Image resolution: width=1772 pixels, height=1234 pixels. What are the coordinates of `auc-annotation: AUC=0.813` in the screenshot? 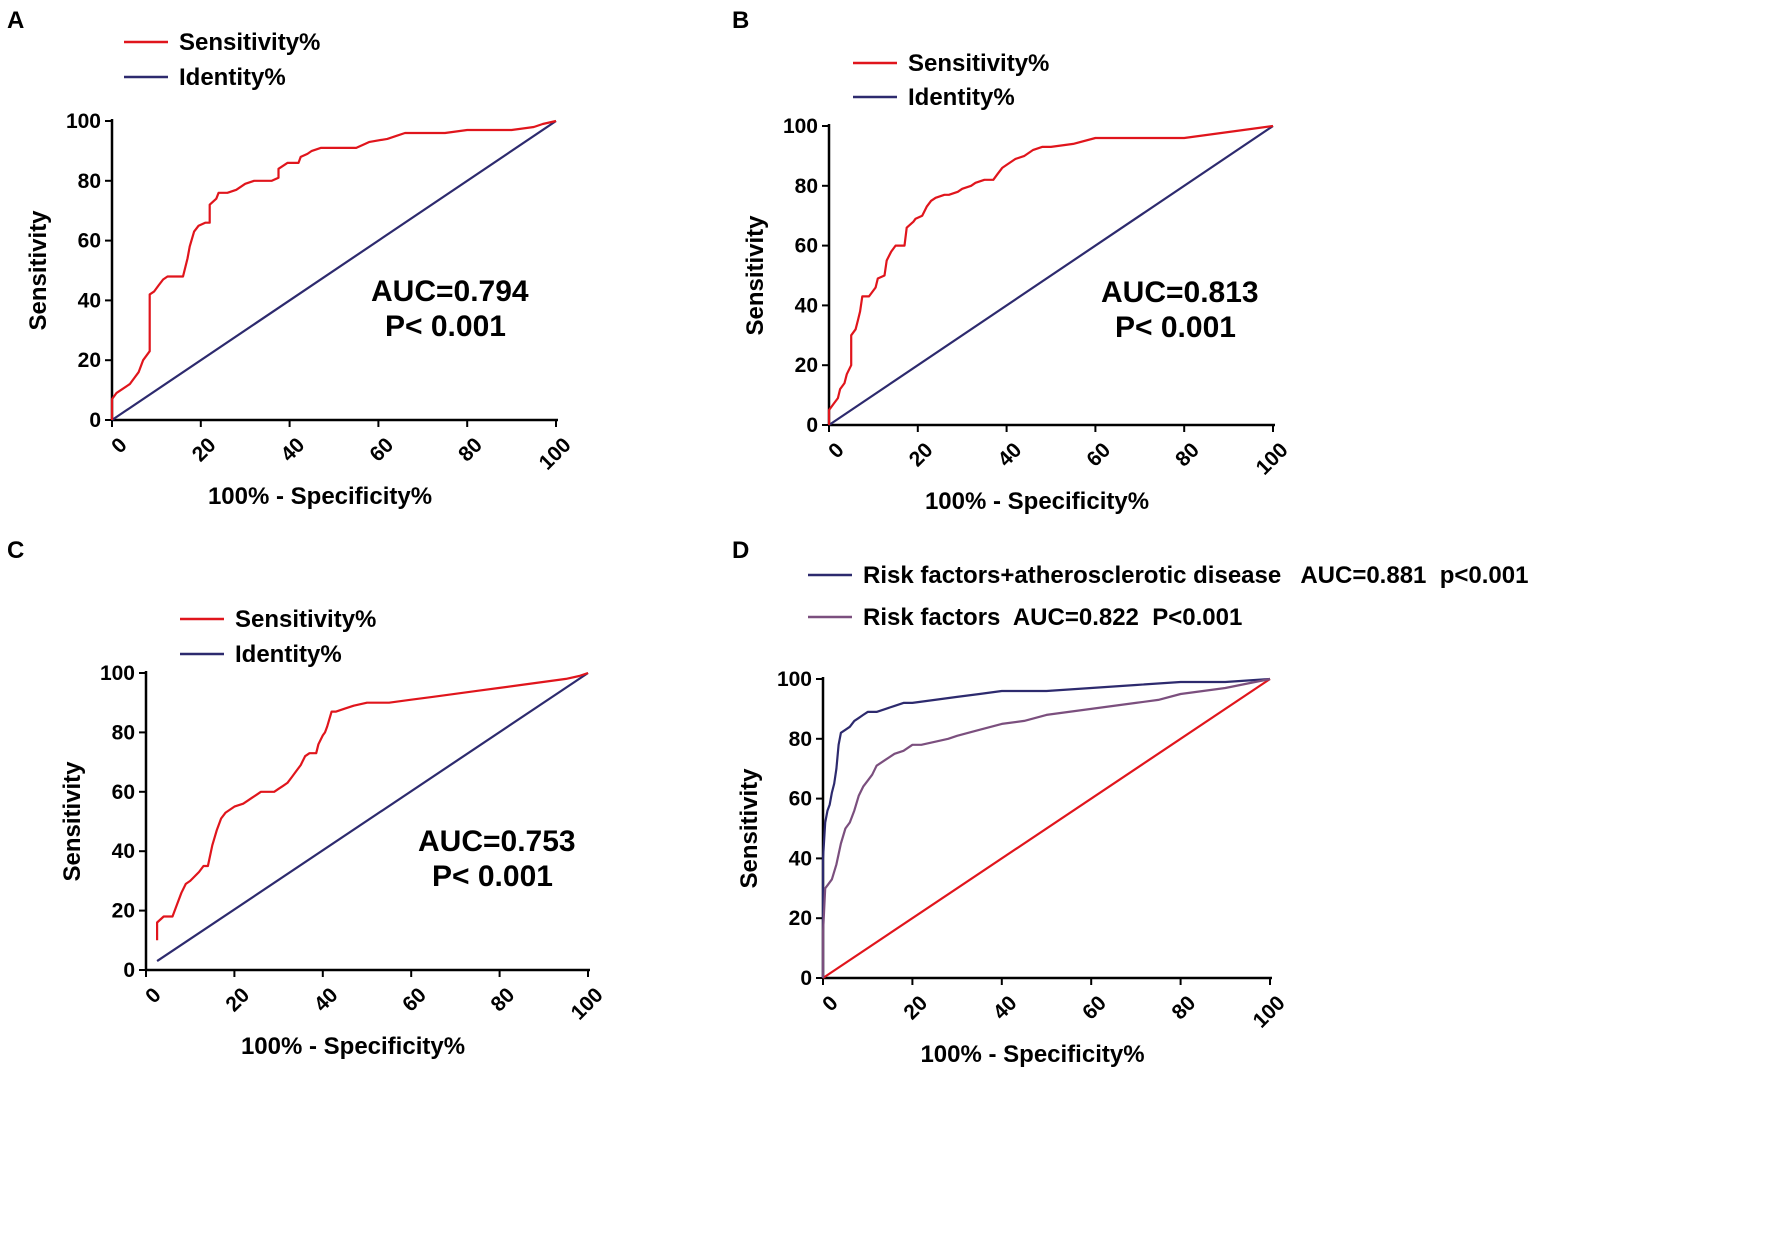 It's located at (1180, 292).